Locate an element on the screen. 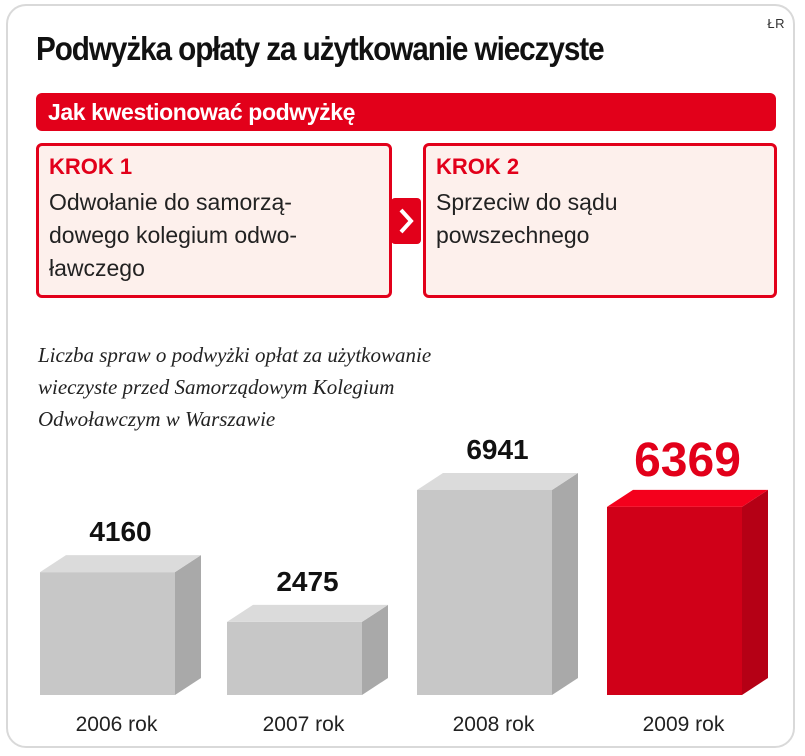  step-1-line: Odwołanie do samorzą- is located at coordinates (170, 202).